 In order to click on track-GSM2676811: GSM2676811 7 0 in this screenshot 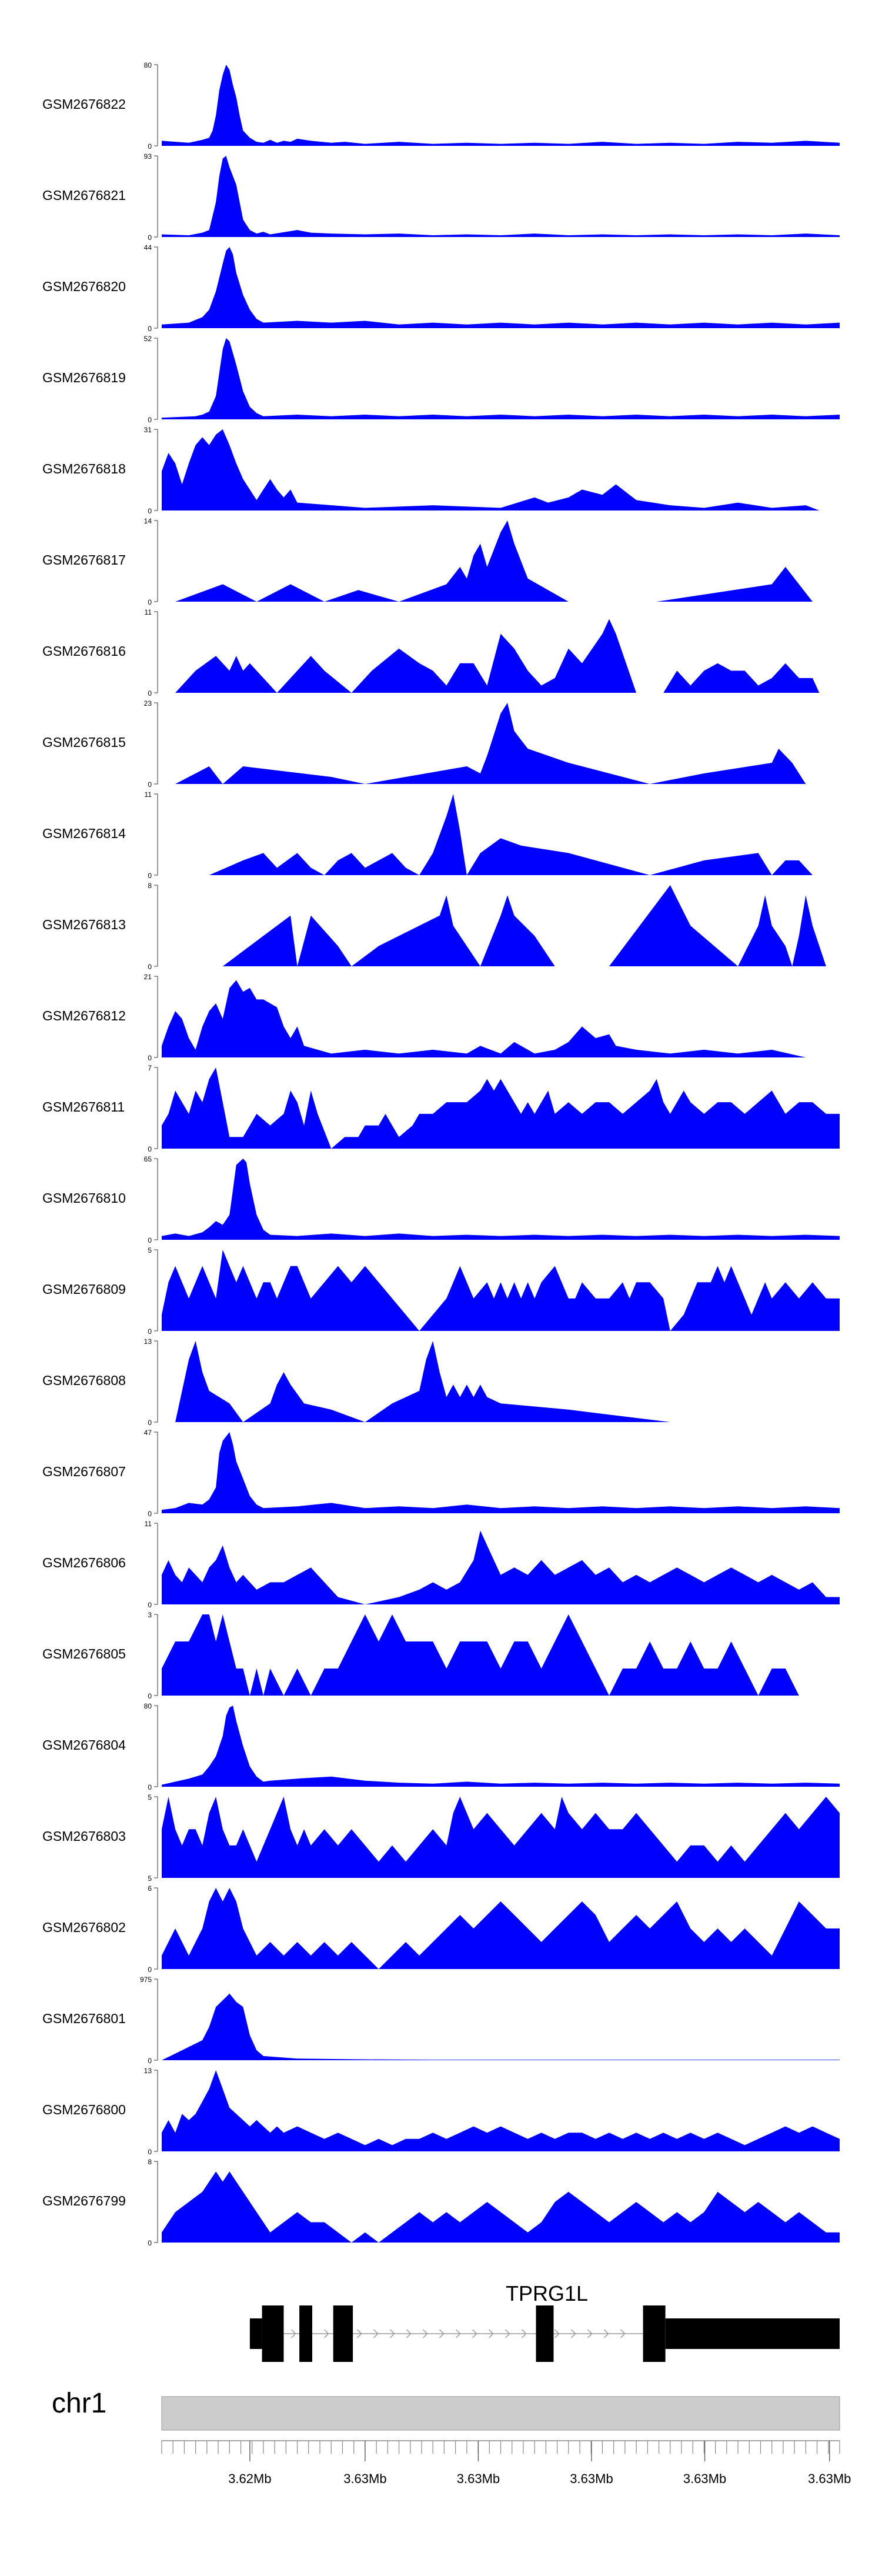, I will do `click(441, 1108)`.